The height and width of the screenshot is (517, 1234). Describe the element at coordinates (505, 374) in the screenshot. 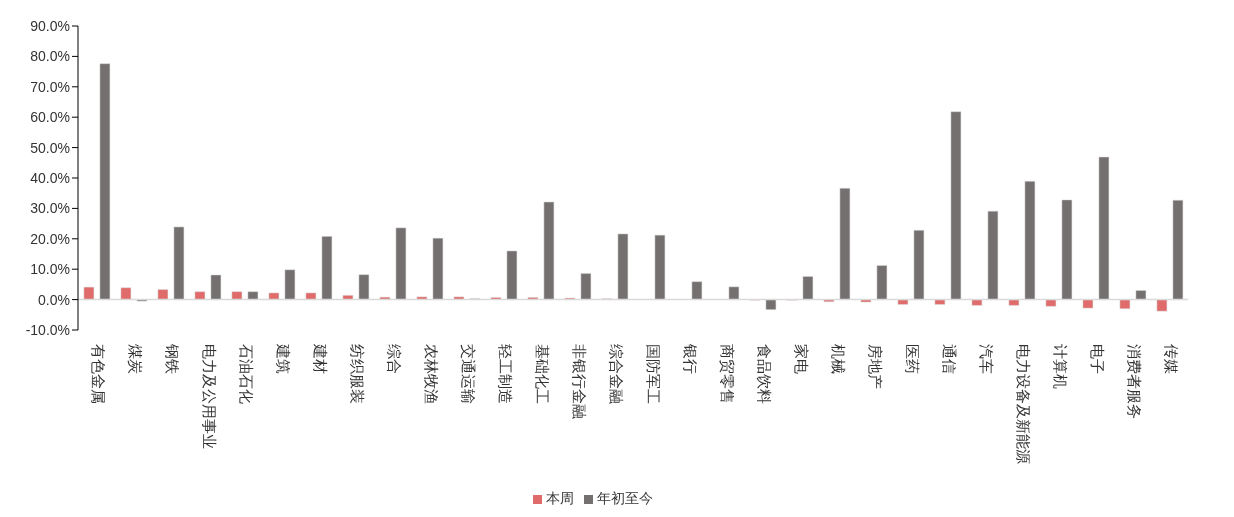

I see `x-tick-label: 轻工制造` at that location.